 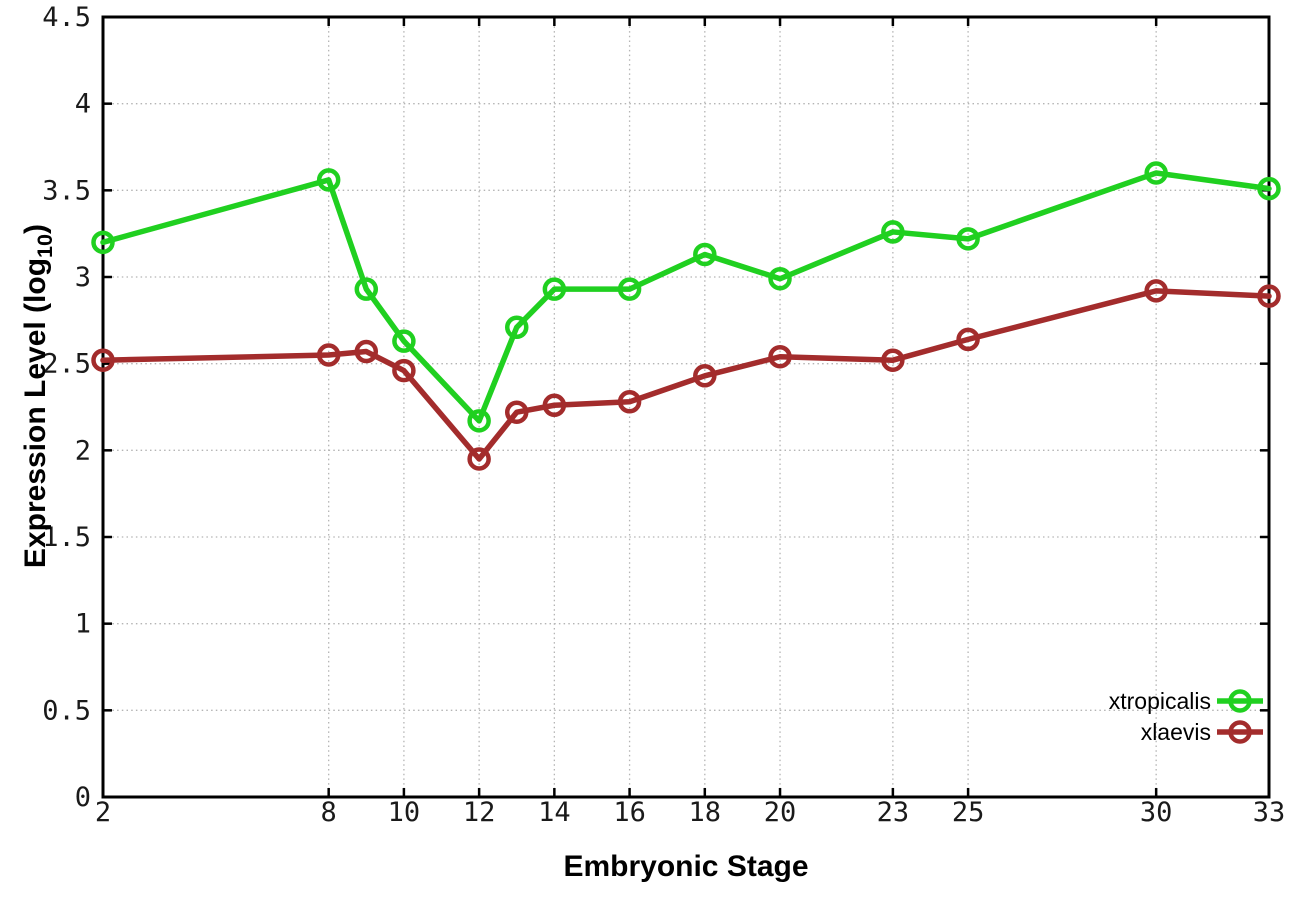 I want to click on x-tick-label: 12, so click(x=479, y=812).